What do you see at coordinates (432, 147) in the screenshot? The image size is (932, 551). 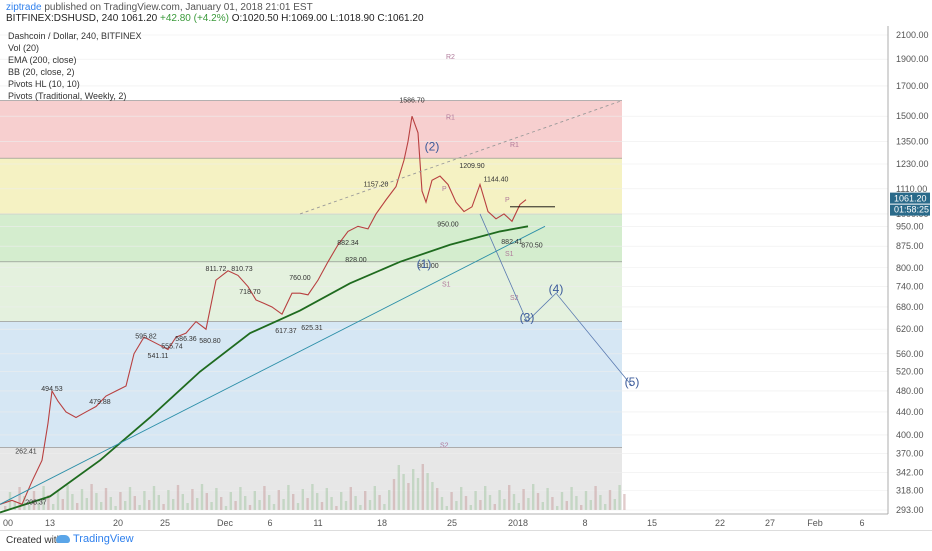 I see `wave-label: (2)` at bounding box center [432, 147].